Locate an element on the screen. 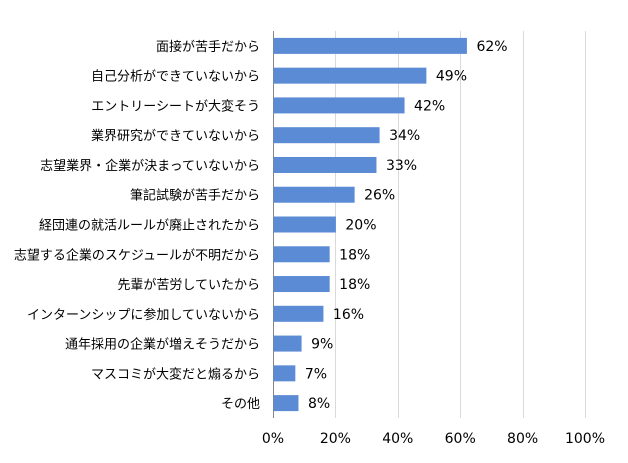  category-label-9: インターンシップに参加していないから is located at coordinates (143, 315).